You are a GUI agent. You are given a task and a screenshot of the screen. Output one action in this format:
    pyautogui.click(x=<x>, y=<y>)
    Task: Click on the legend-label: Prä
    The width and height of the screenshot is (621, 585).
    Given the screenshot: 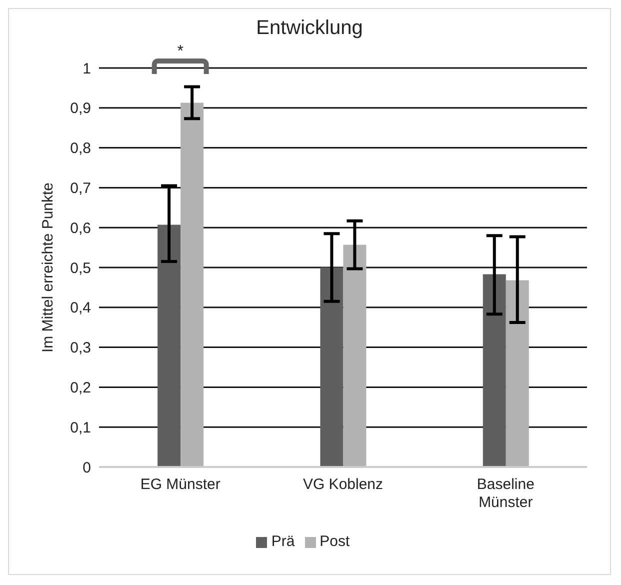 What is the action you would take?
    pyautogui.click(x=283, y=541)
    